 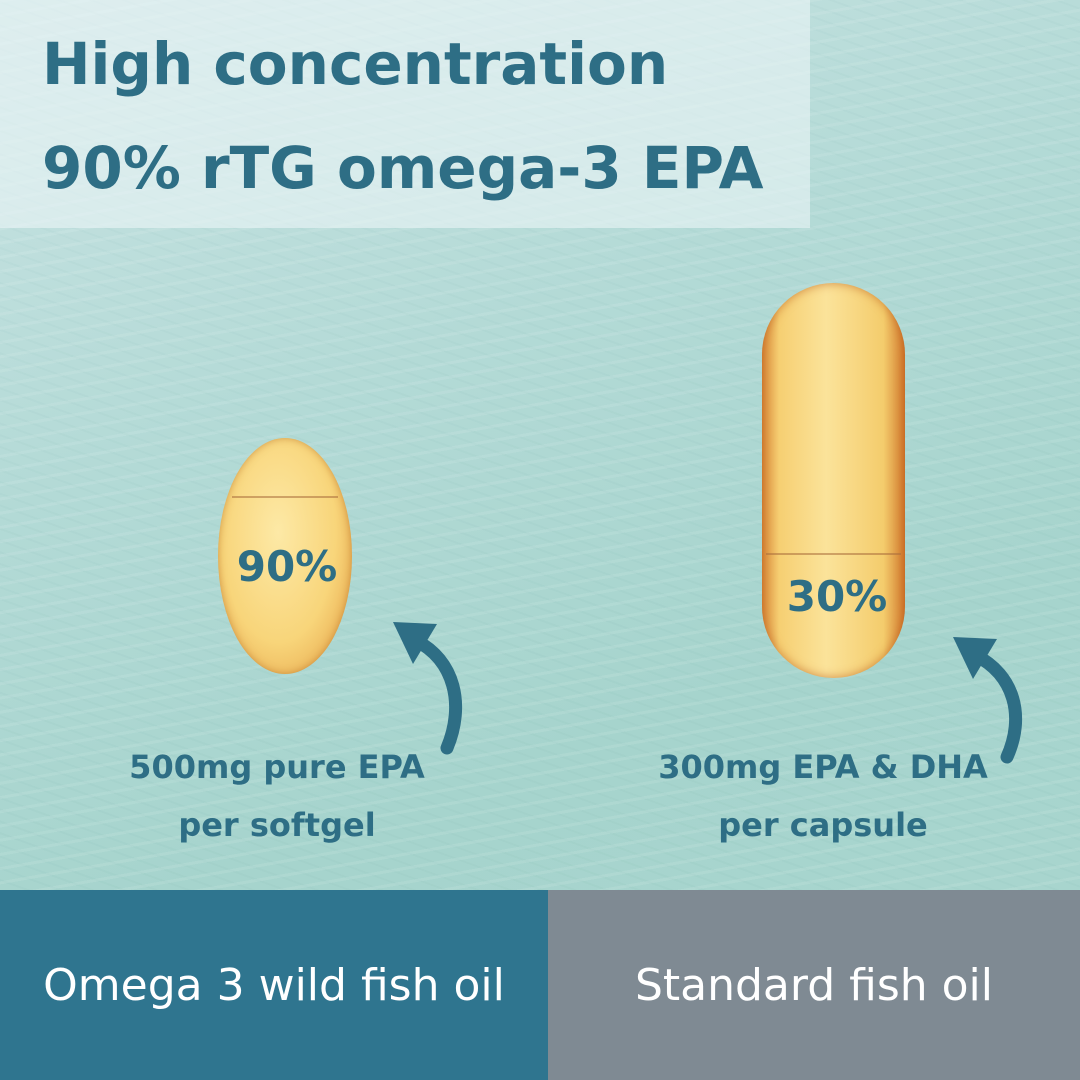 What do you see at coordinates (355, 64) in the screenshot?
I see `title-line-1: High concentration` at bounding box center [355, 64].